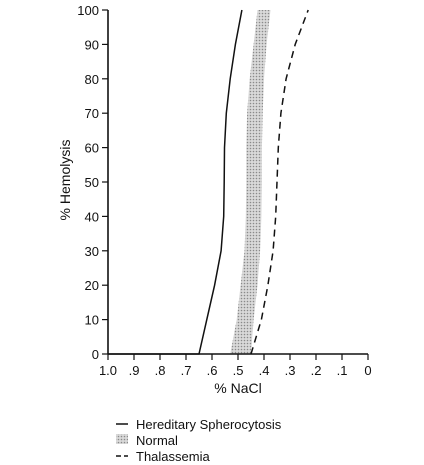 This screenshot has height=465, width=424. Describe the element at coordinates (92, 320) in the screenshot. I see `y-tick-label: 10` at that location.